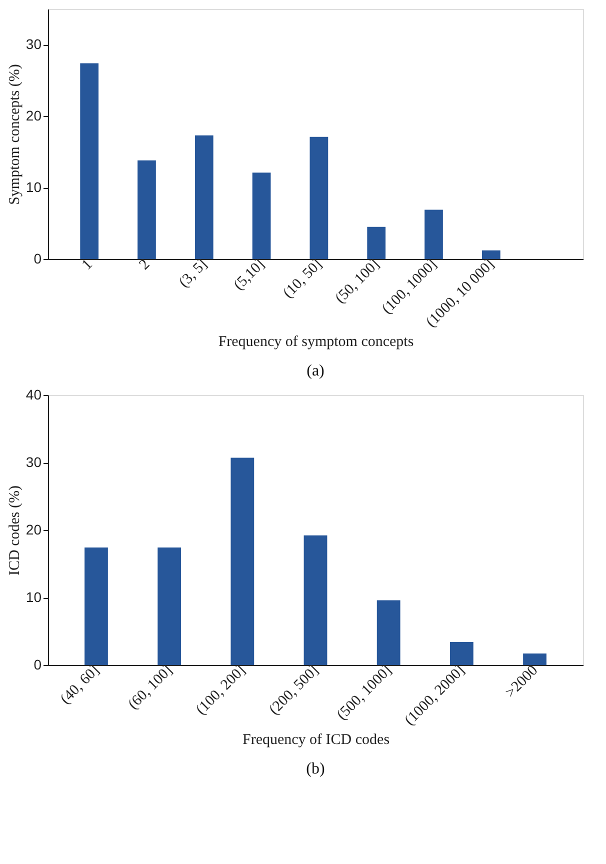 The width and height of the screenshot is (606, 864). Describe the element at coordinates (357, 281) in the screenshot. I see `x-tick-label: (50, 100]` at that location.